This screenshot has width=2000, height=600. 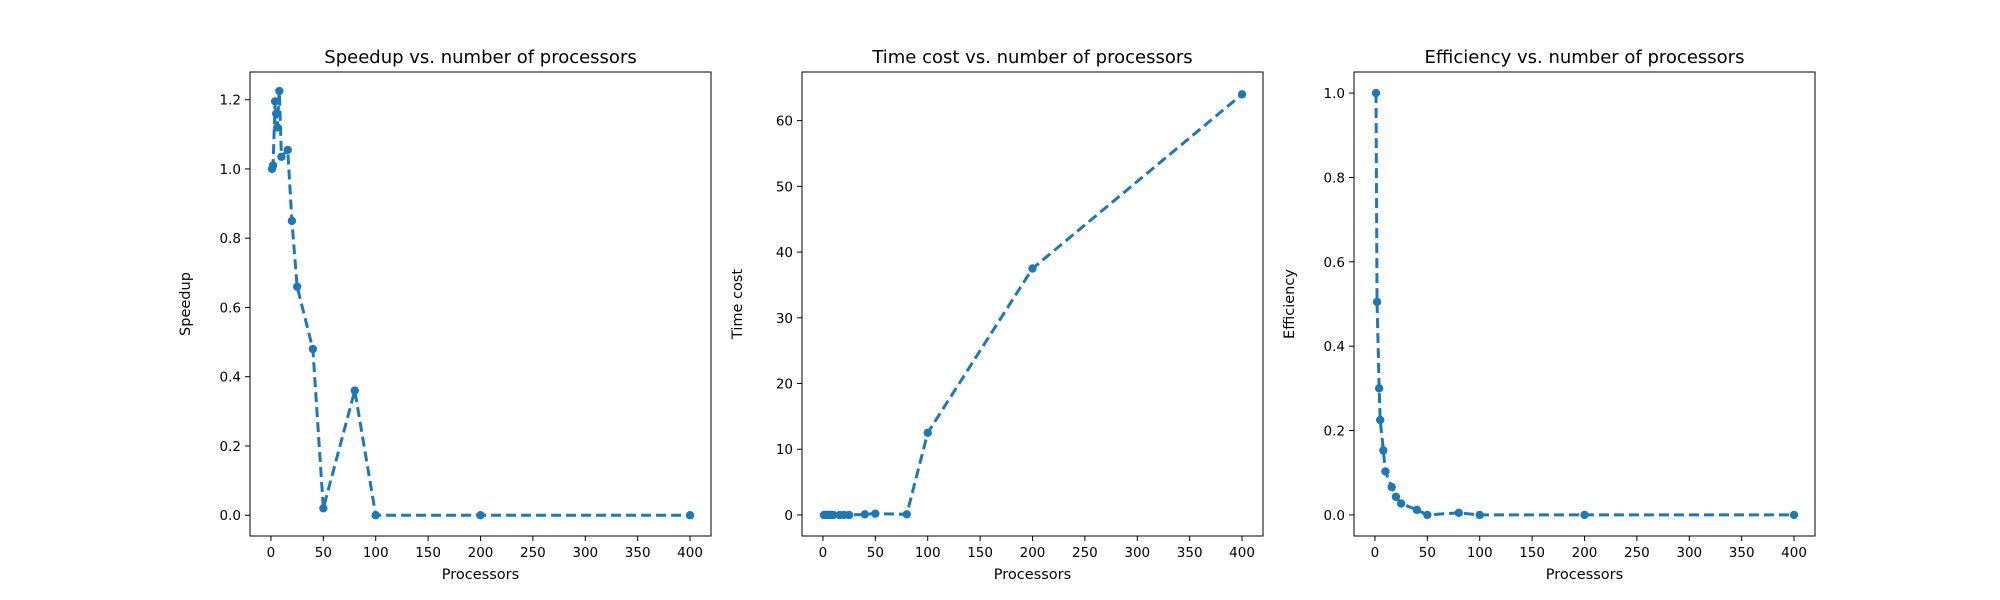 I want to click on y-axis-label: Time cost, so click(x=738, y=304).